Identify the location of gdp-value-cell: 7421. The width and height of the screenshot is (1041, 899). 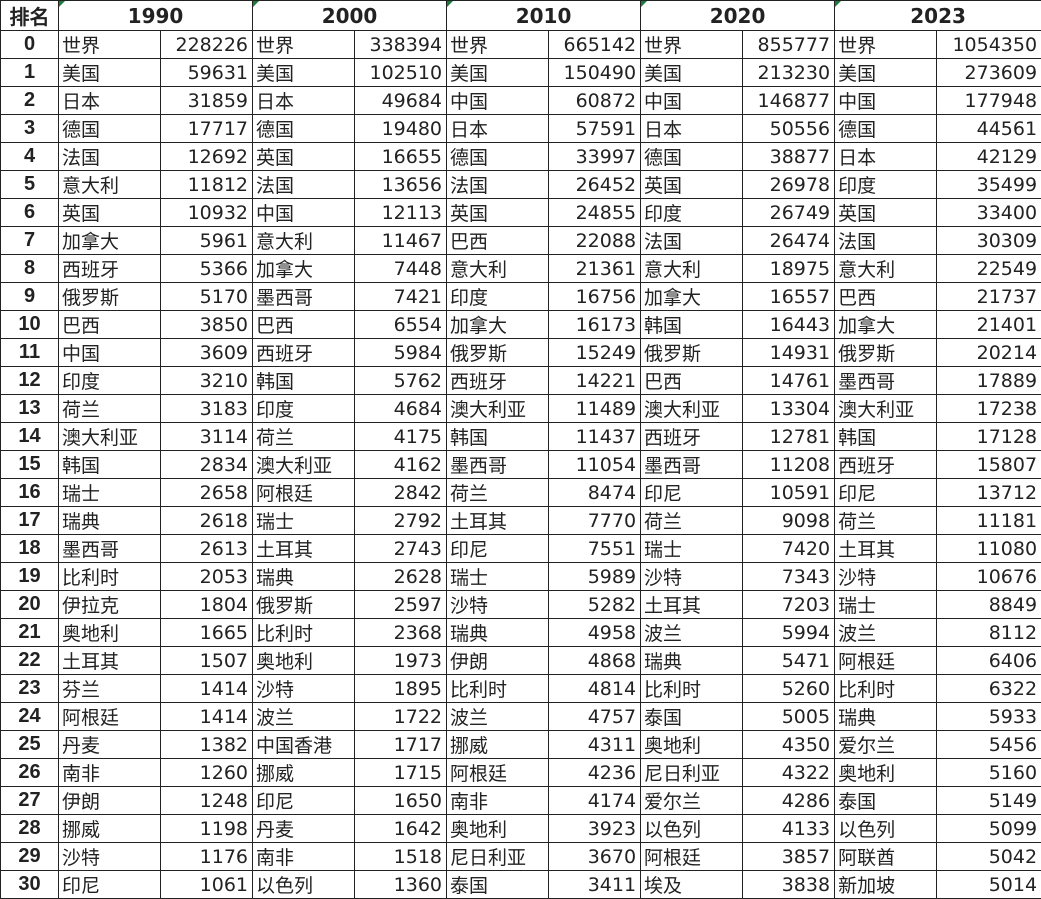
(401, 297).